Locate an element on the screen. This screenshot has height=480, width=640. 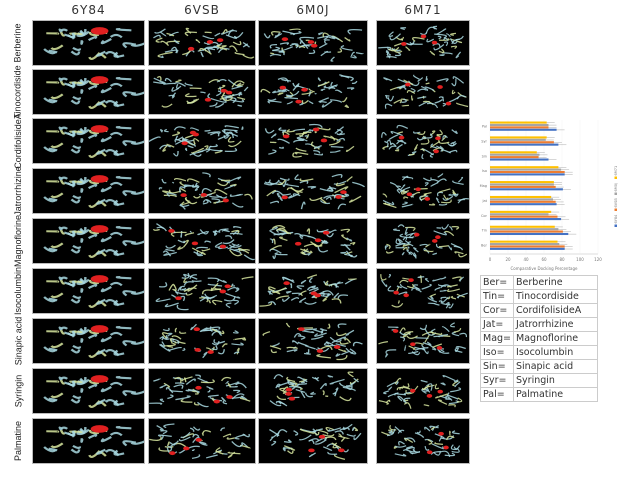
bar-6m0j-cor is located at coordinates (519, 214).